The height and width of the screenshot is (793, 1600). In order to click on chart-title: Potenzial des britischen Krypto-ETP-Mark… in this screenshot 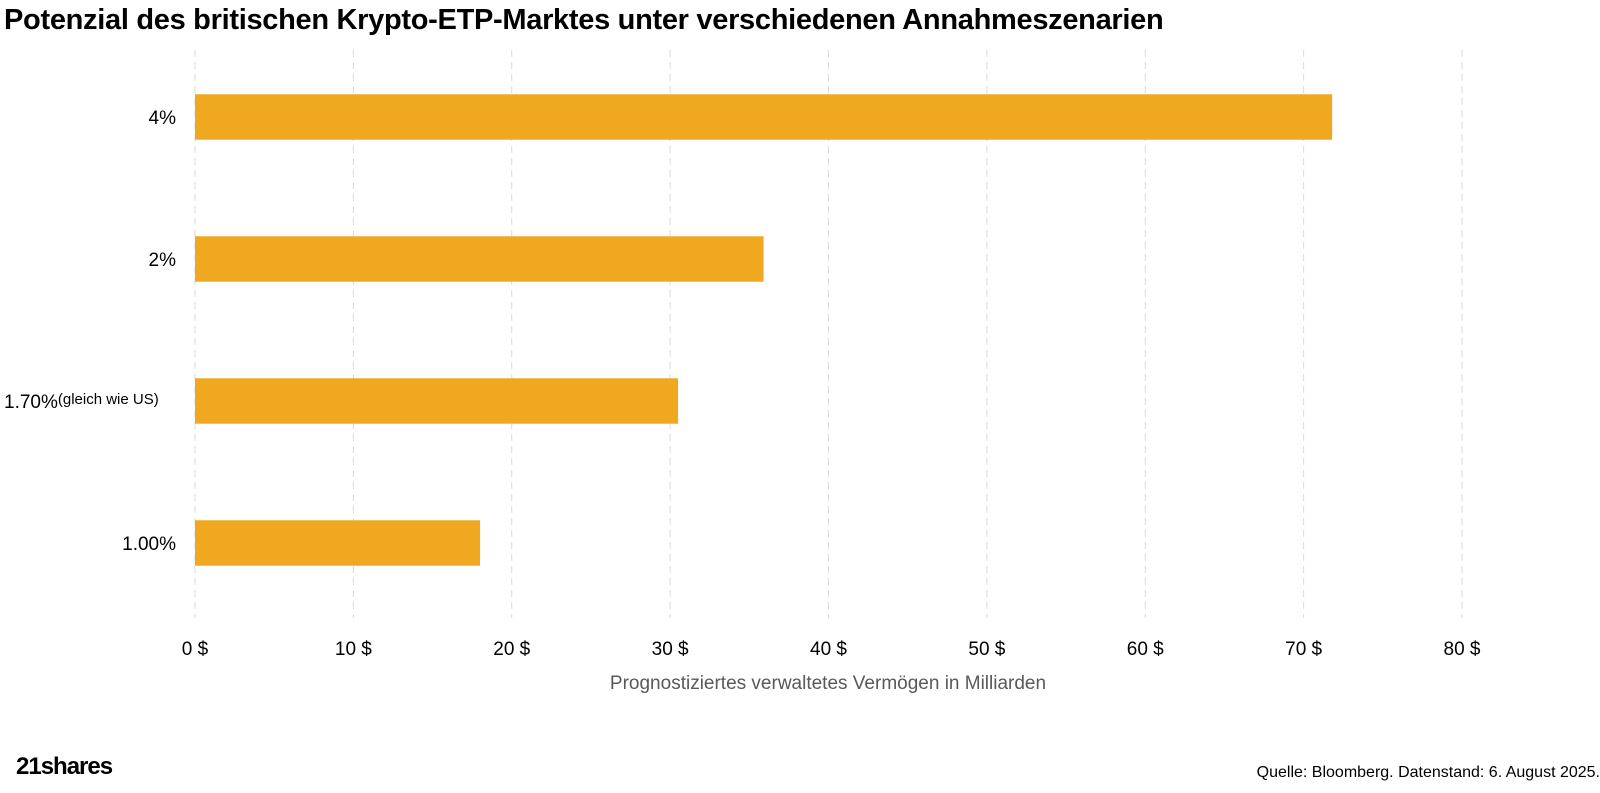, I will do `click(584, 20)`.